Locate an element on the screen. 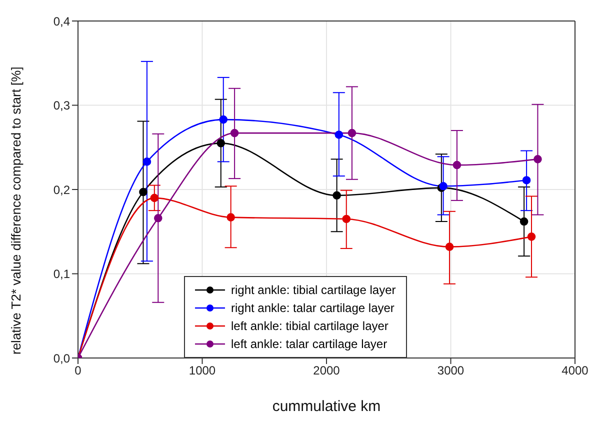  y-tick-label: 0,4 is located at coordinates (61, 21).